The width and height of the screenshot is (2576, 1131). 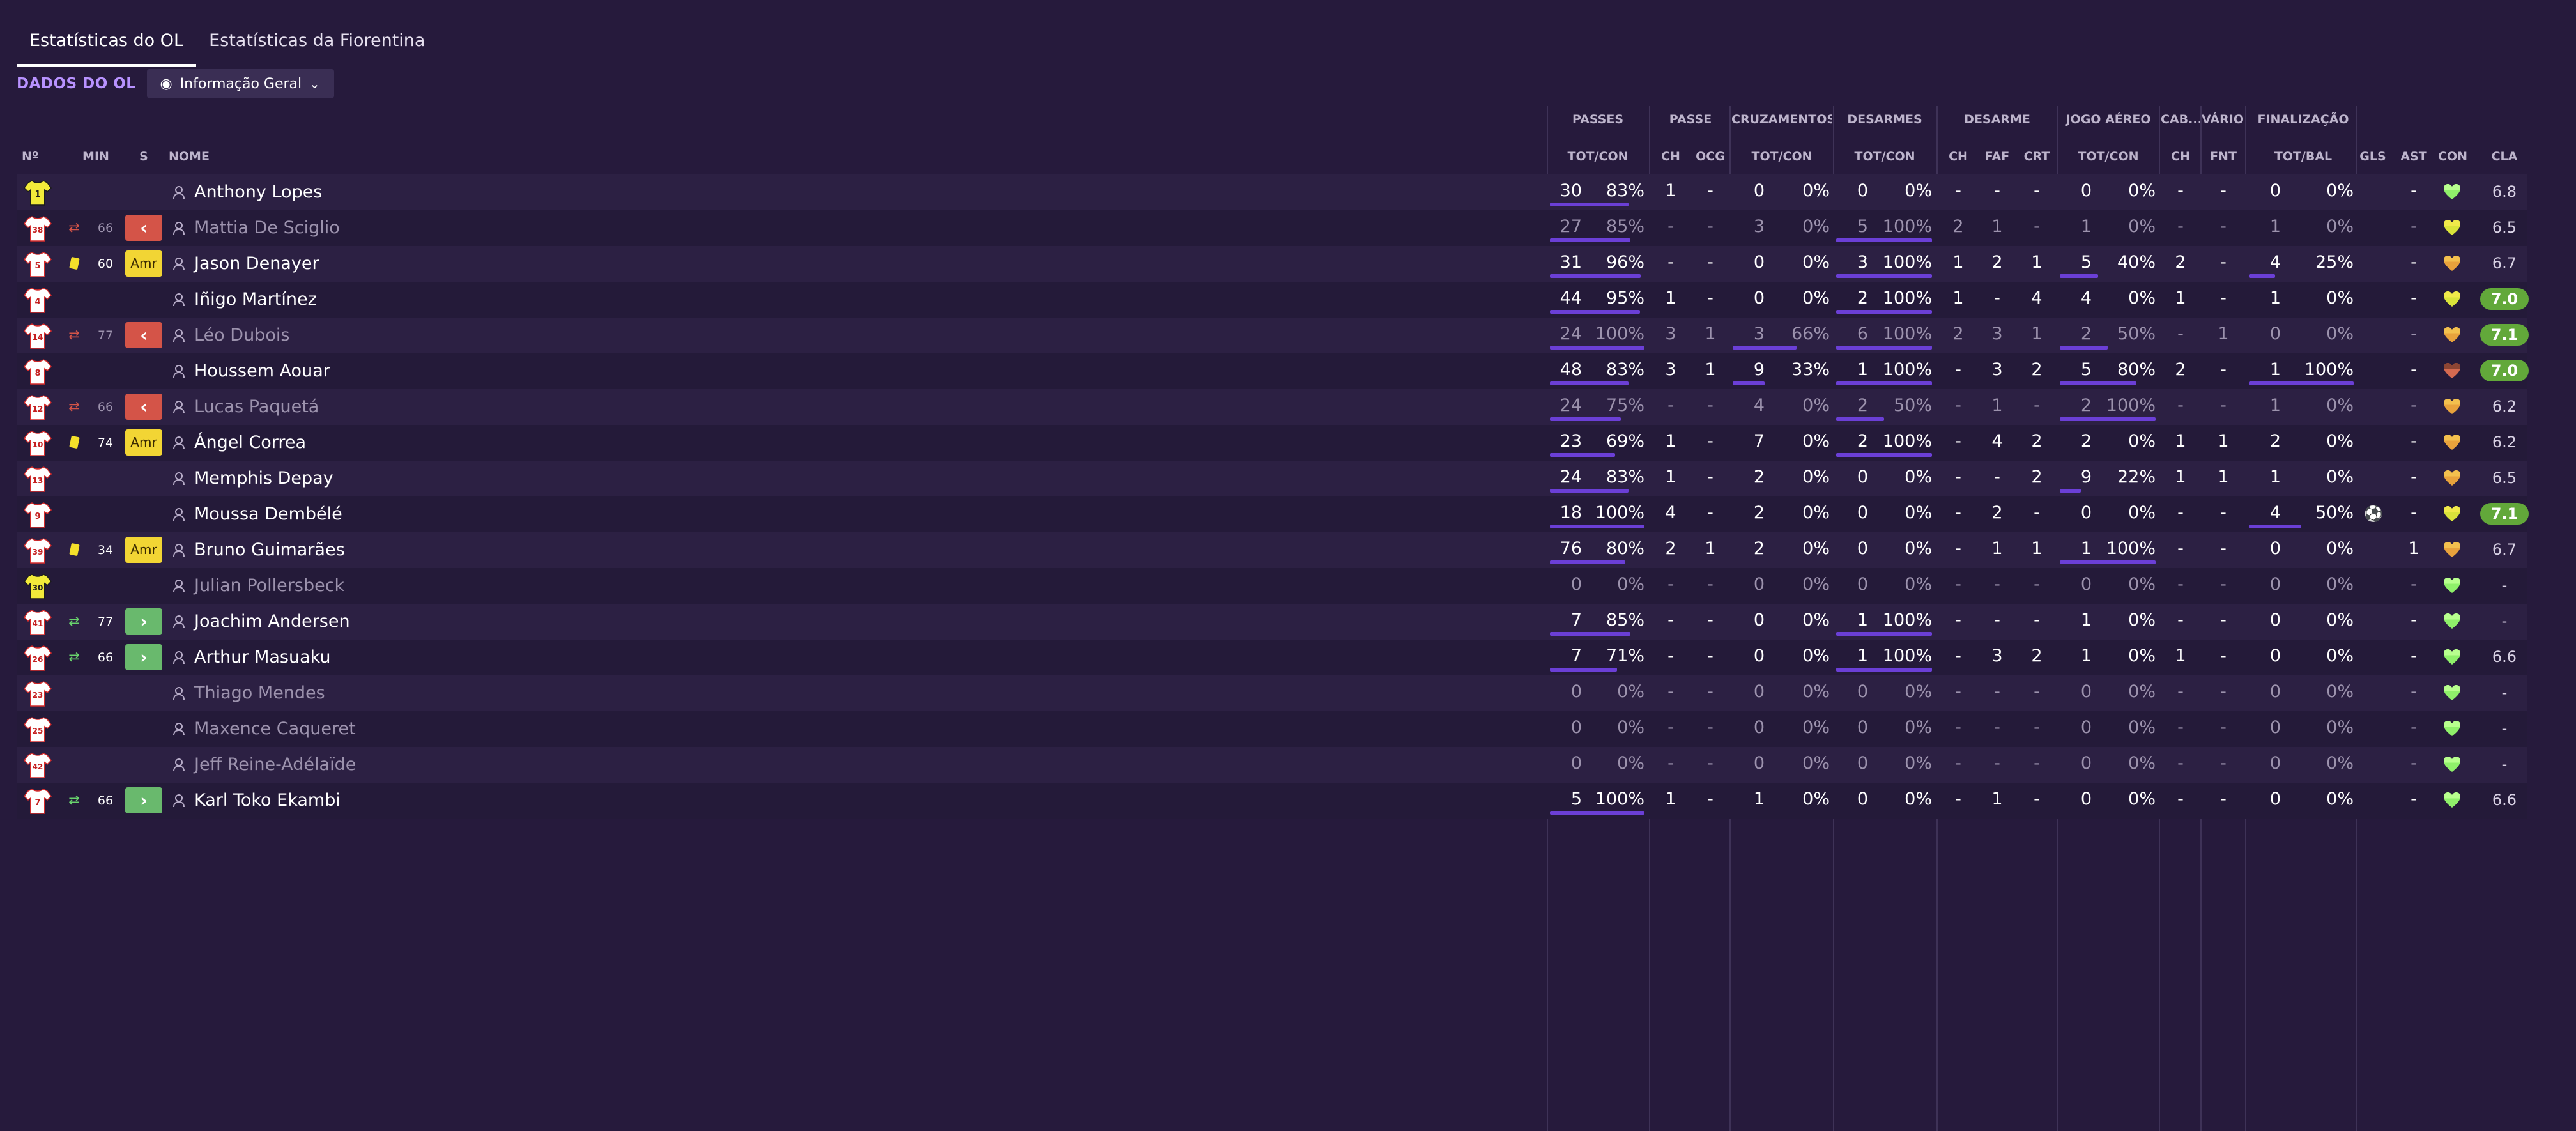 What do you see at coordinates (2108, 157) in the screenshot?
I see `col-aereo-totcon: TOT/CON` at bounding box center [2108, 157].